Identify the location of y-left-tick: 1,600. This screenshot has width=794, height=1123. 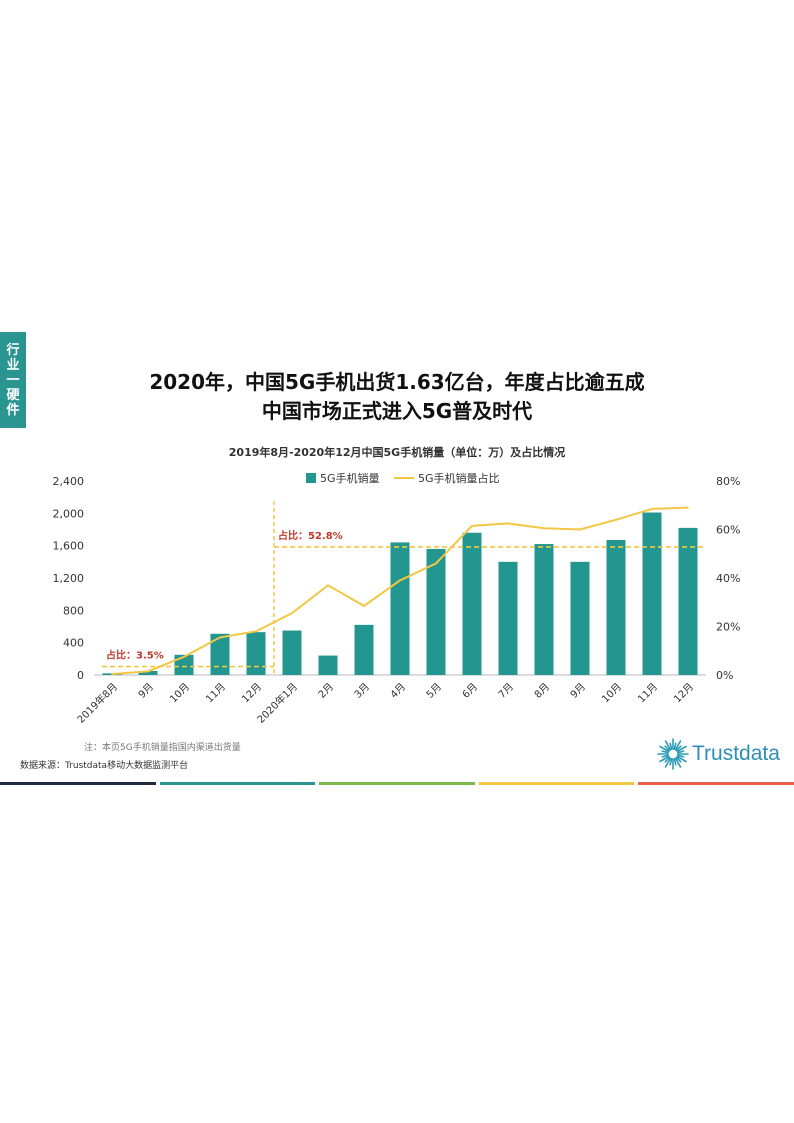
(69, 546).